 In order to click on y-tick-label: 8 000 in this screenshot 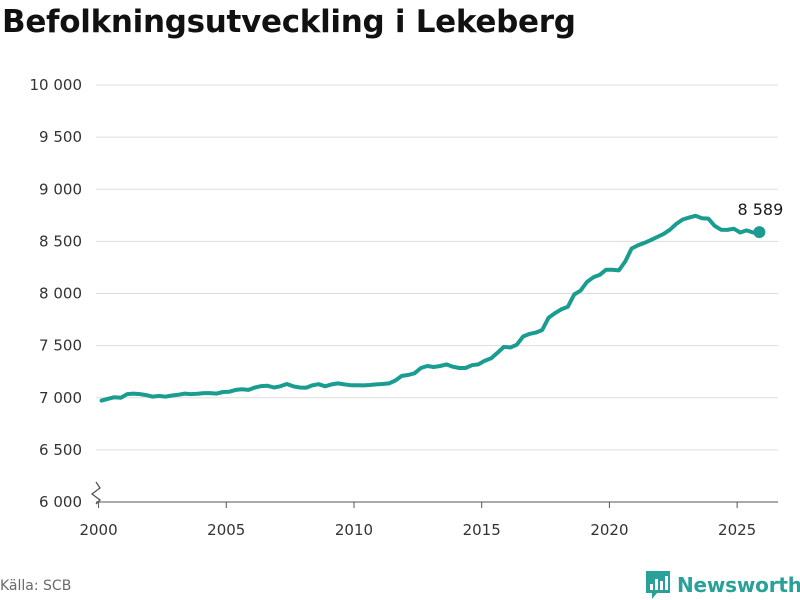, I will do `click(60, 294)`.